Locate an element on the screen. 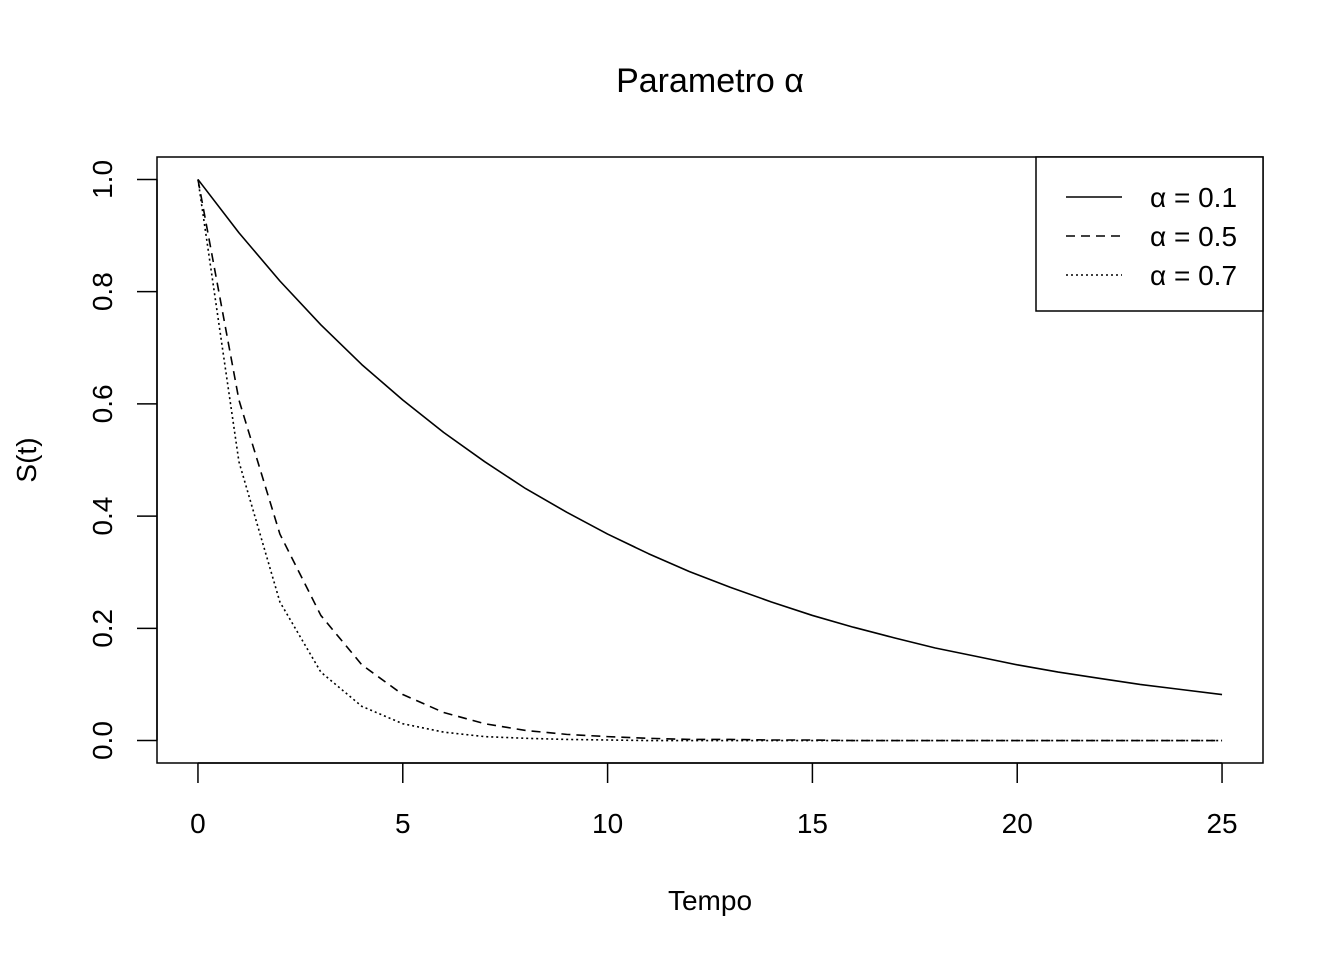  legend-box is located at coordinates (1149, 234).